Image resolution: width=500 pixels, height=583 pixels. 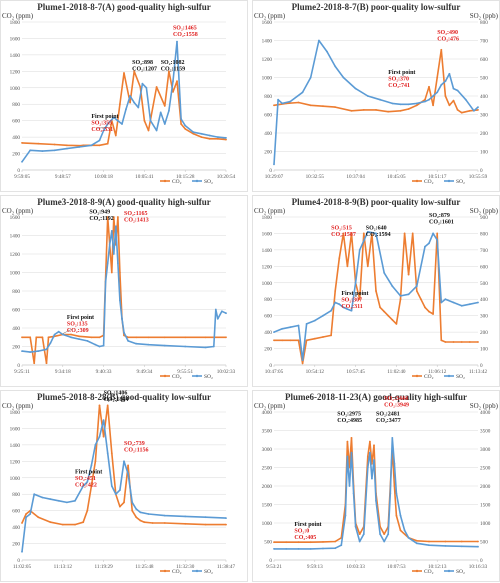 What do you see at coordinates (429, 377) in the screenshot?
I see `legend-label-co2: CO₂` at bounding box center [429, 377].